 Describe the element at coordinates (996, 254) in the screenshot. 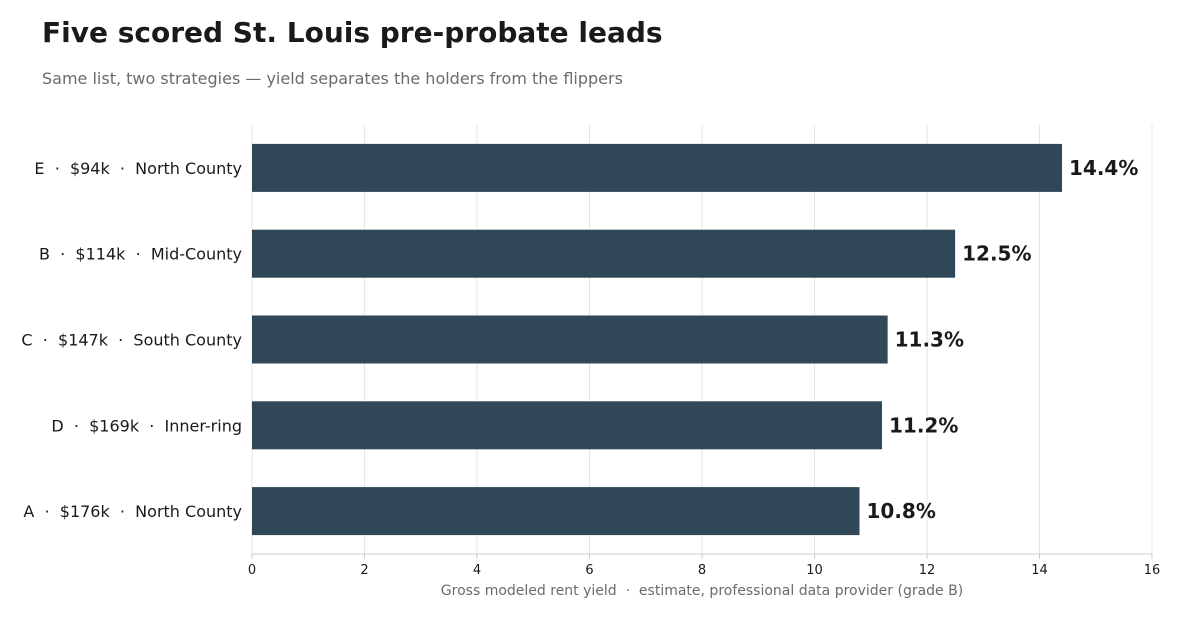

I see `value-label: 12.5%` at that location.